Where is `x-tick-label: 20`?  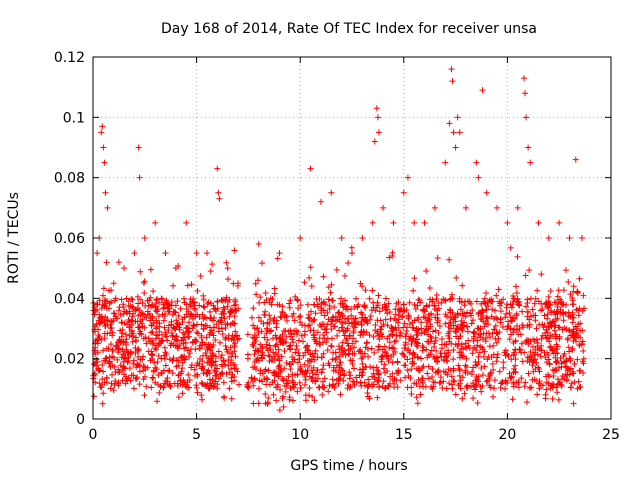 x-tick-label: 20 is located at coordinates (507, 435).